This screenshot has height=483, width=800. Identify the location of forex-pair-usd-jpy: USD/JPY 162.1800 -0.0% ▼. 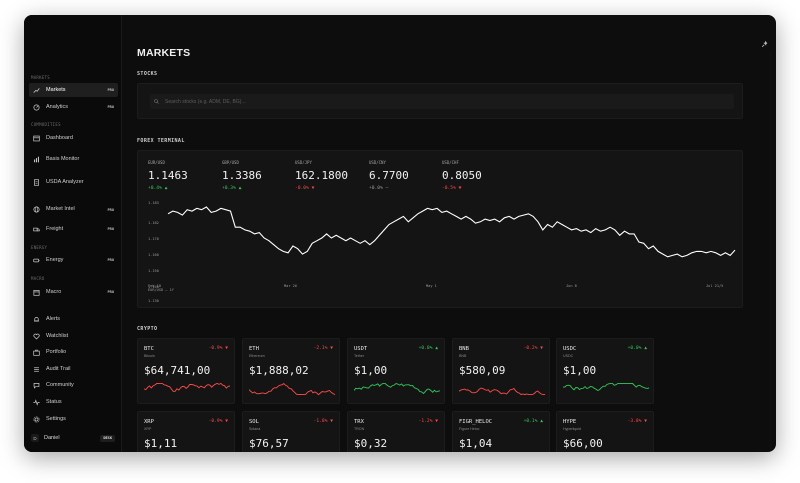
(330, 175).